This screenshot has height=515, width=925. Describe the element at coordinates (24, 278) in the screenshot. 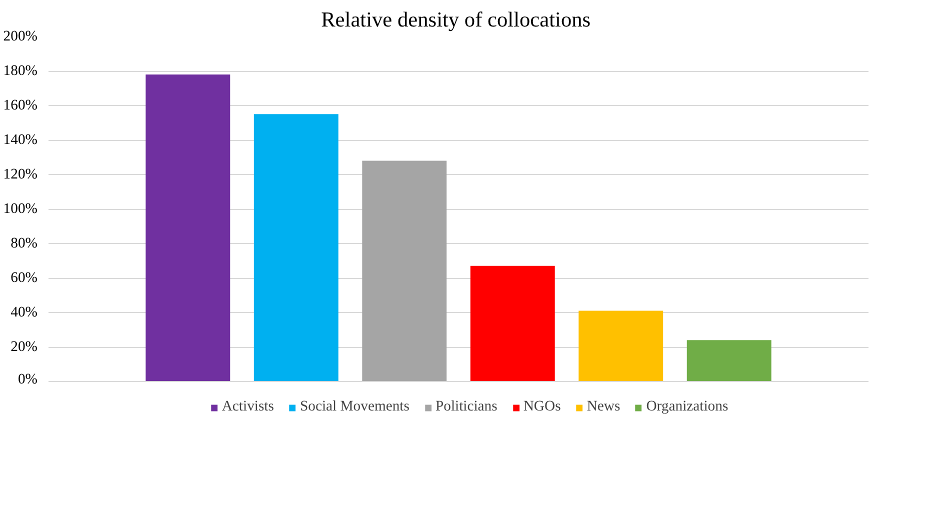

I see `y-tick-label: 60%` at that location.